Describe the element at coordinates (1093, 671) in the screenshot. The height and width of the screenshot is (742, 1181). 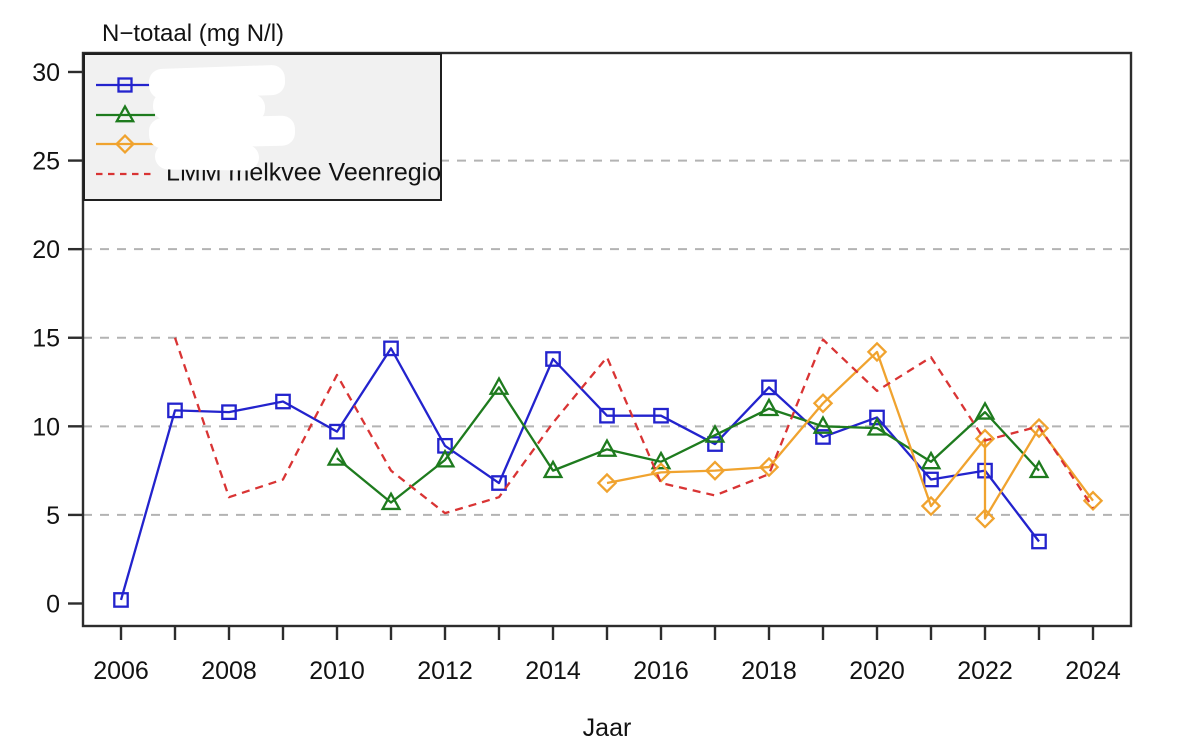
I see `x-tick-label: 2024` at that location.